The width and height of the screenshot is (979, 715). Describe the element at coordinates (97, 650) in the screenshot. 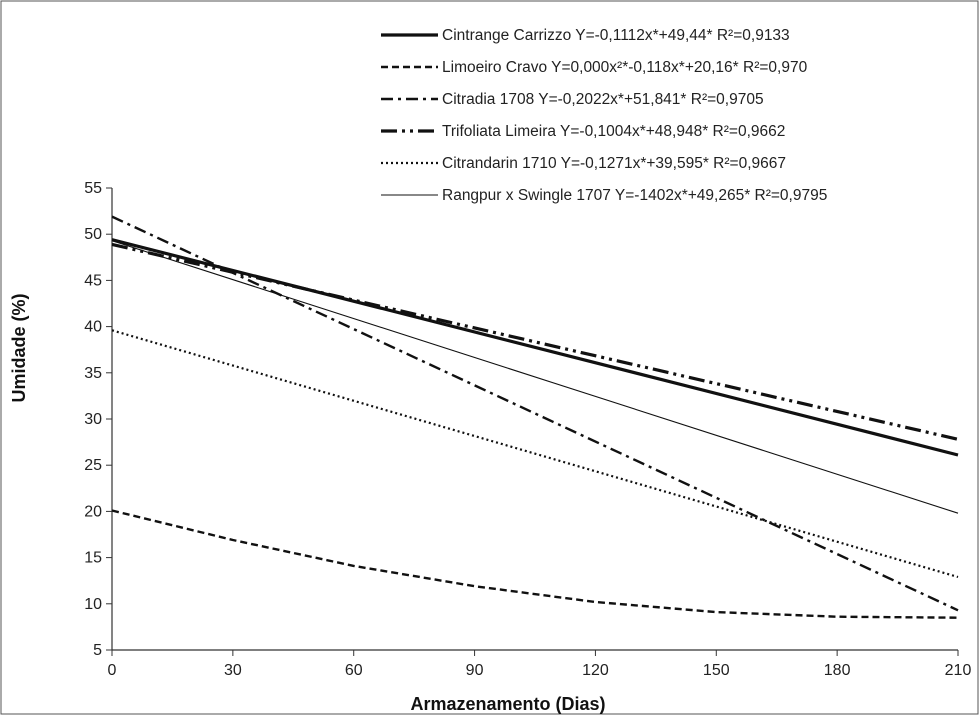

I see `y-tick-label: 5` at that location.